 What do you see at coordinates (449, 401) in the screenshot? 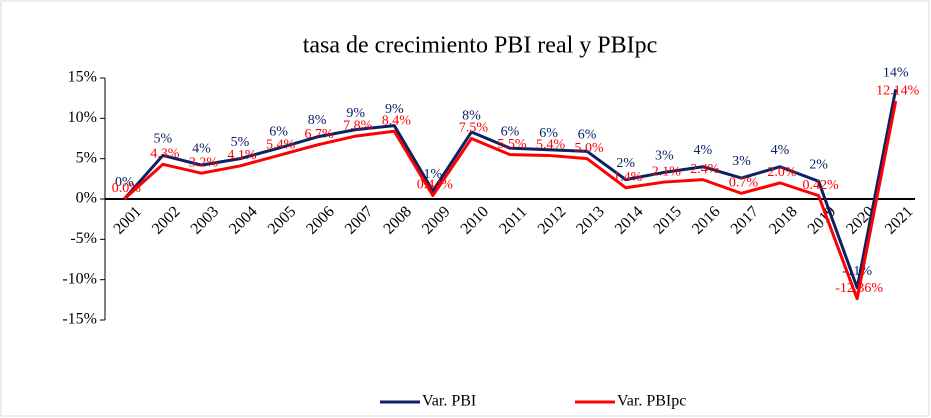
I see `legend-label: Var. PBI` at bounding box center [449, 401].